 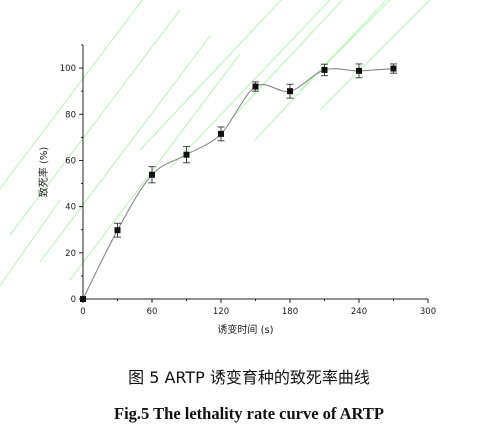 What do you see at coordinates (428, 312) in the screenshot?
I see `x-tick-label: 300` at bounding box center [428, 312].